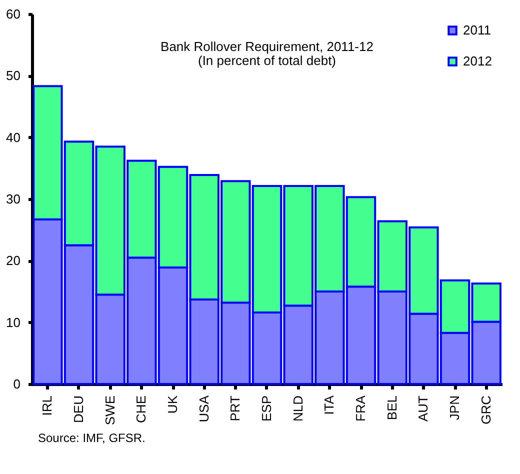  What do you see at coordinates (423, 408) in the screenshot?
I see `x-tick-label: AUT` at bounding box center [423, 408].